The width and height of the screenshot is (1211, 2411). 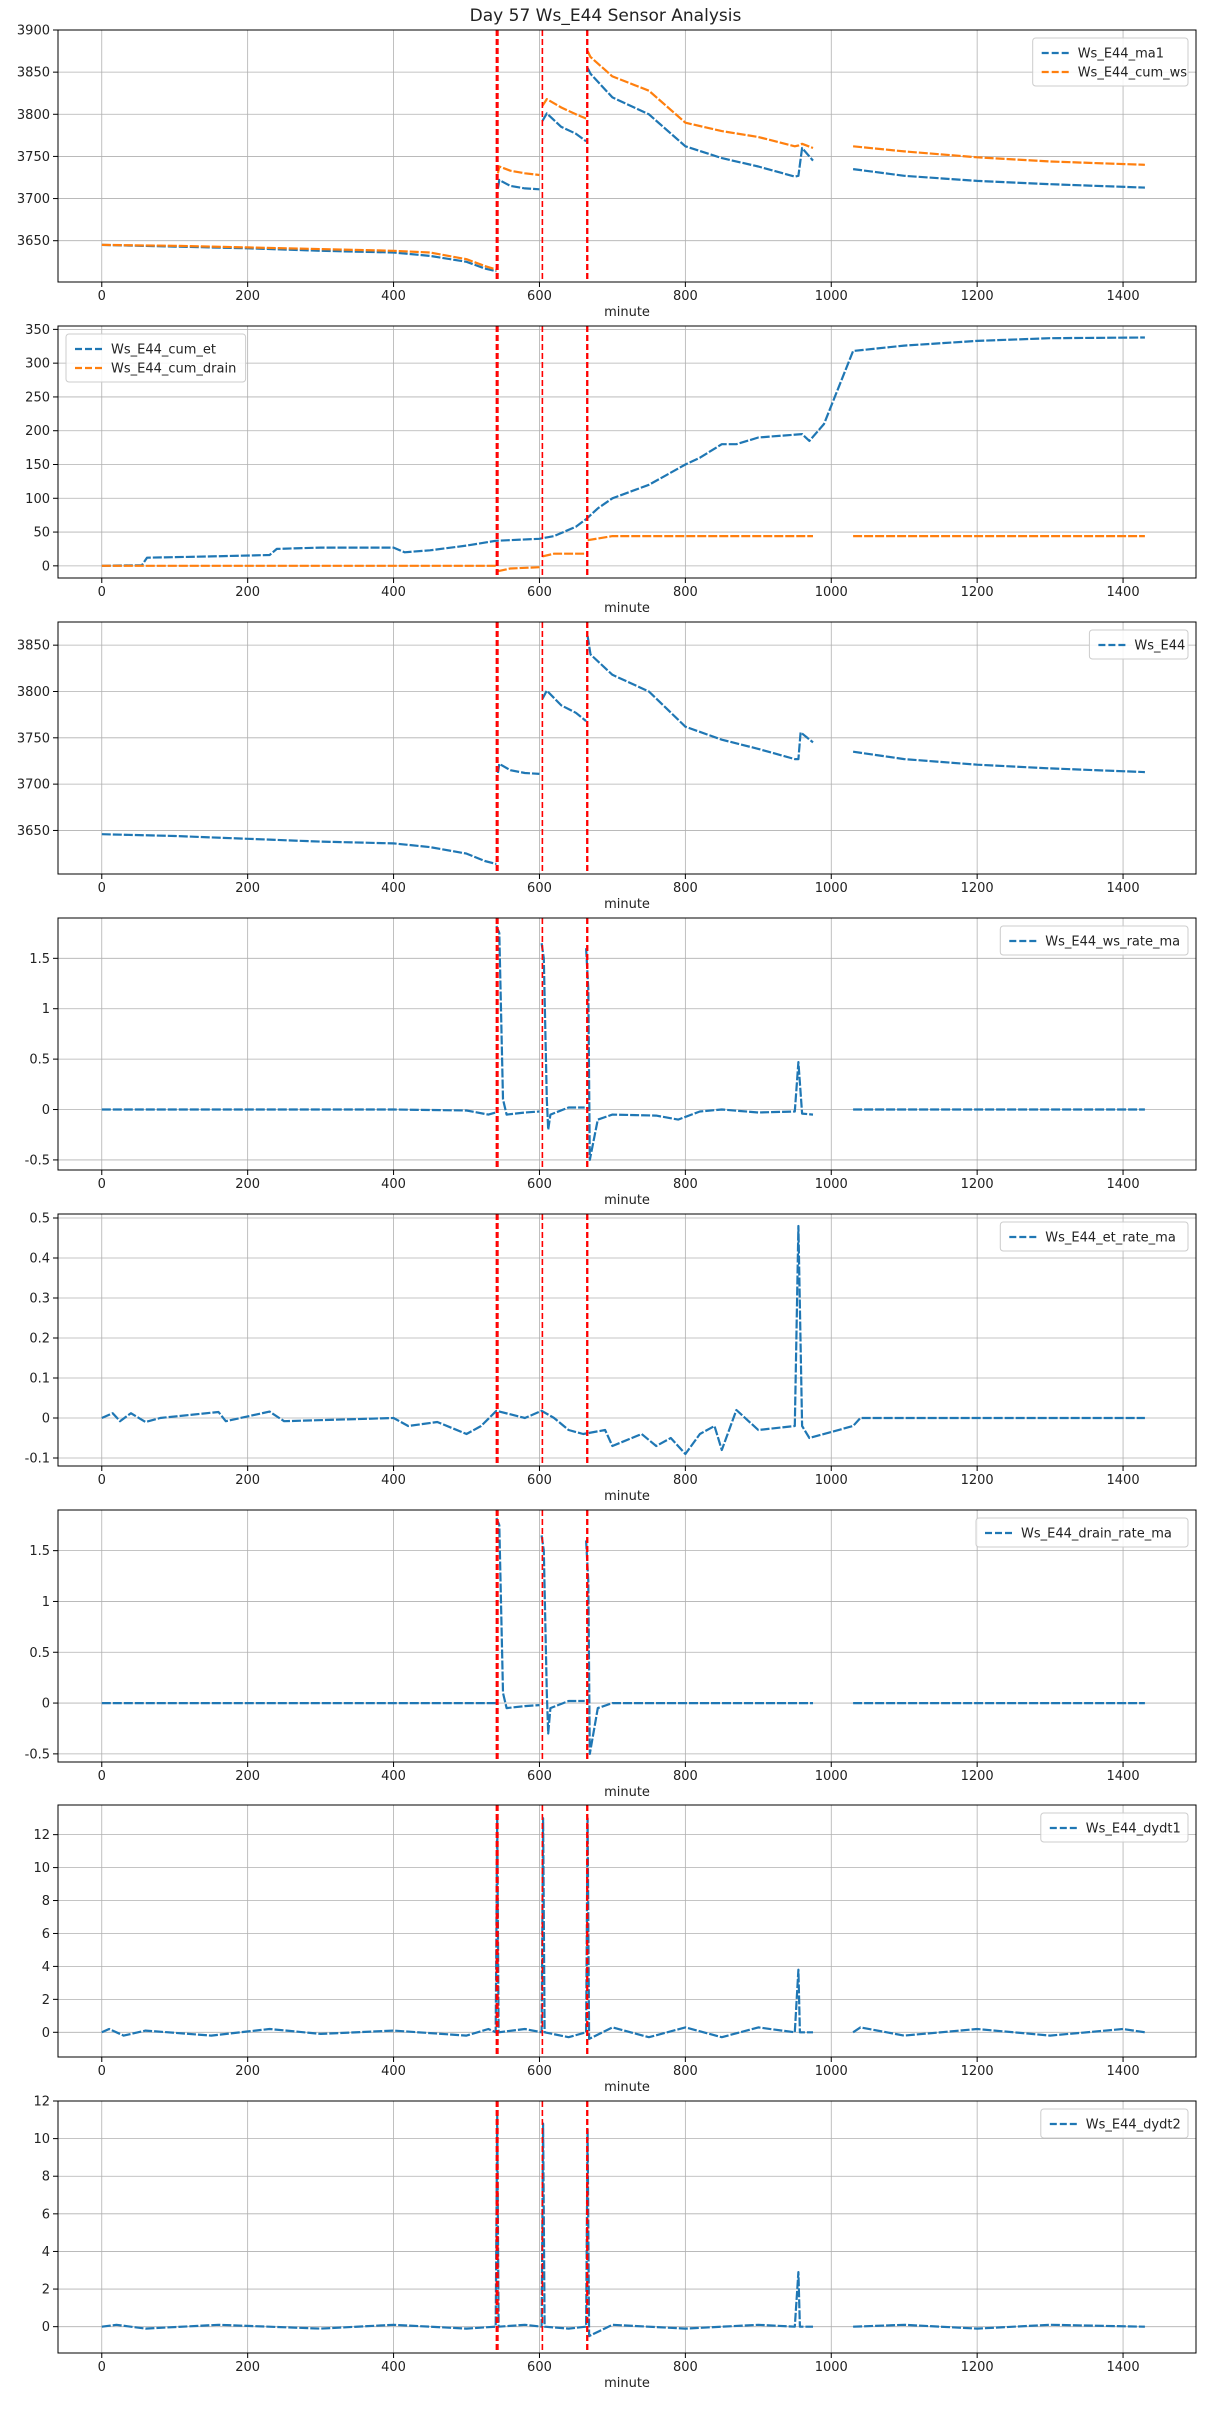 What do you see at coordinates (1133, 1829) in the screenshot?
I see `legend-label: Ws_E44_dydt1` at bounding box center [1133, 1829].